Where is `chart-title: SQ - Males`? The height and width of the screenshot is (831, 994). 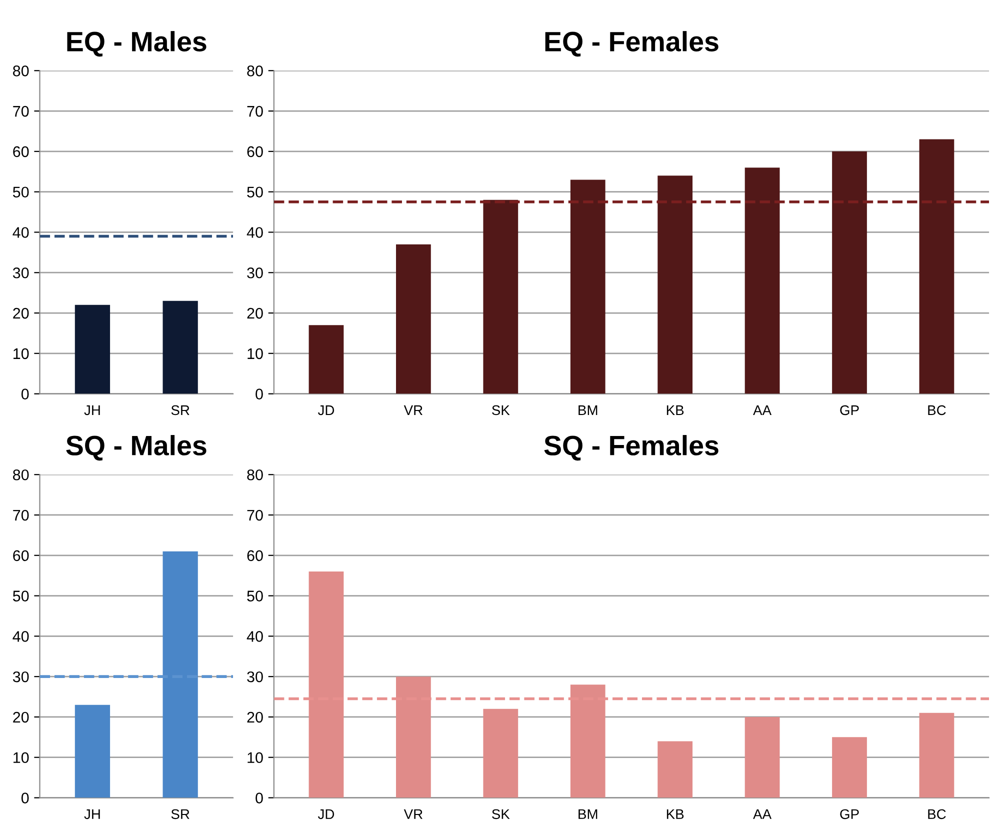
chart-title: SQ - Males is located at coordinates (136, 448).